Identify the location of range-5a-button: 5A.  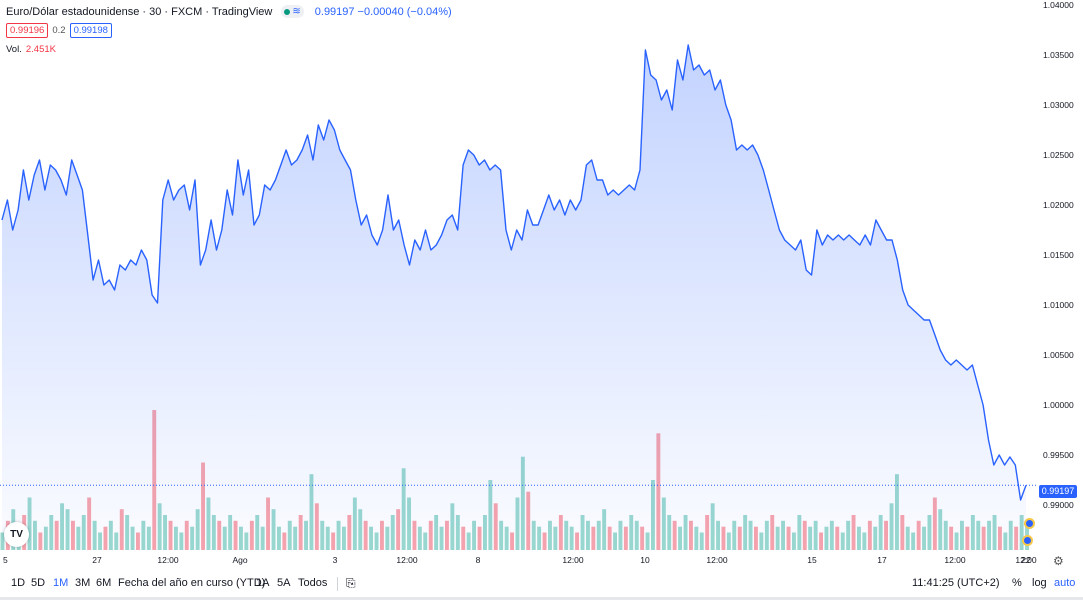
(284, 583).